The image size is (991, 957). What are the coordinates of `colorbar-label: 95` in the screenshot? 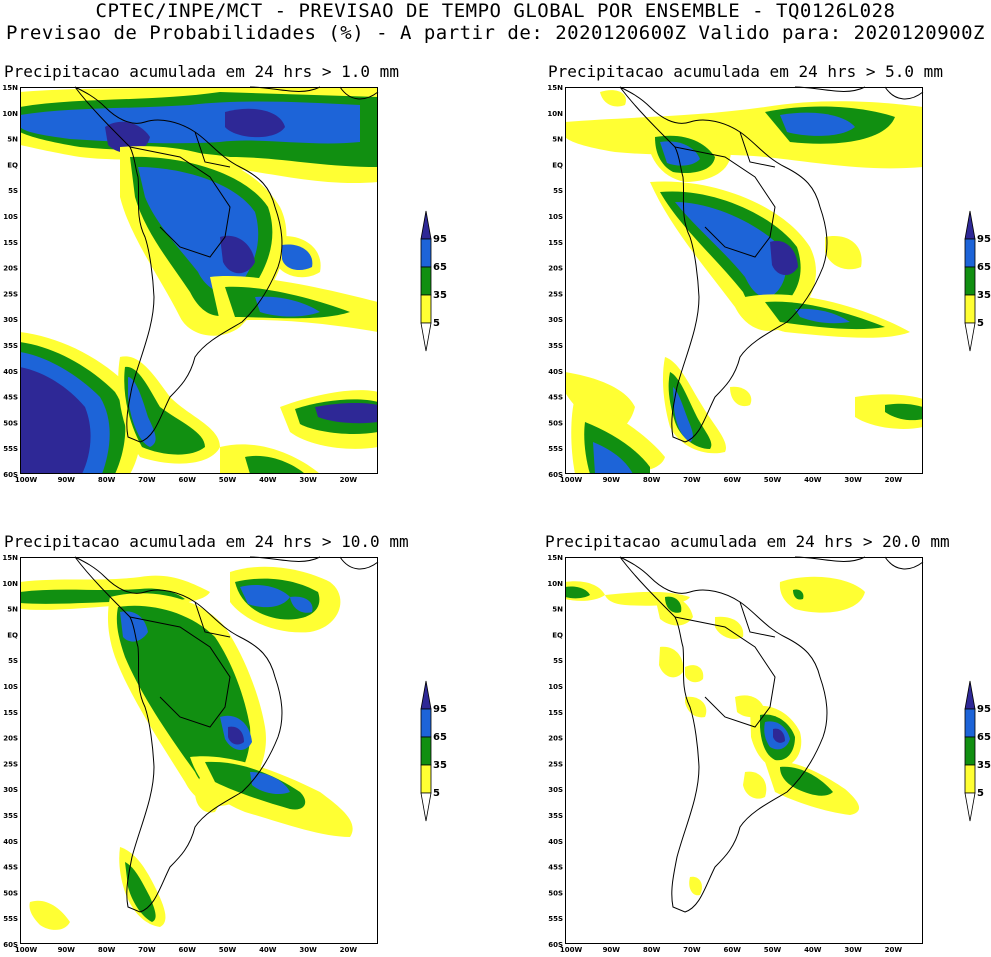 It's located at (440, 239).